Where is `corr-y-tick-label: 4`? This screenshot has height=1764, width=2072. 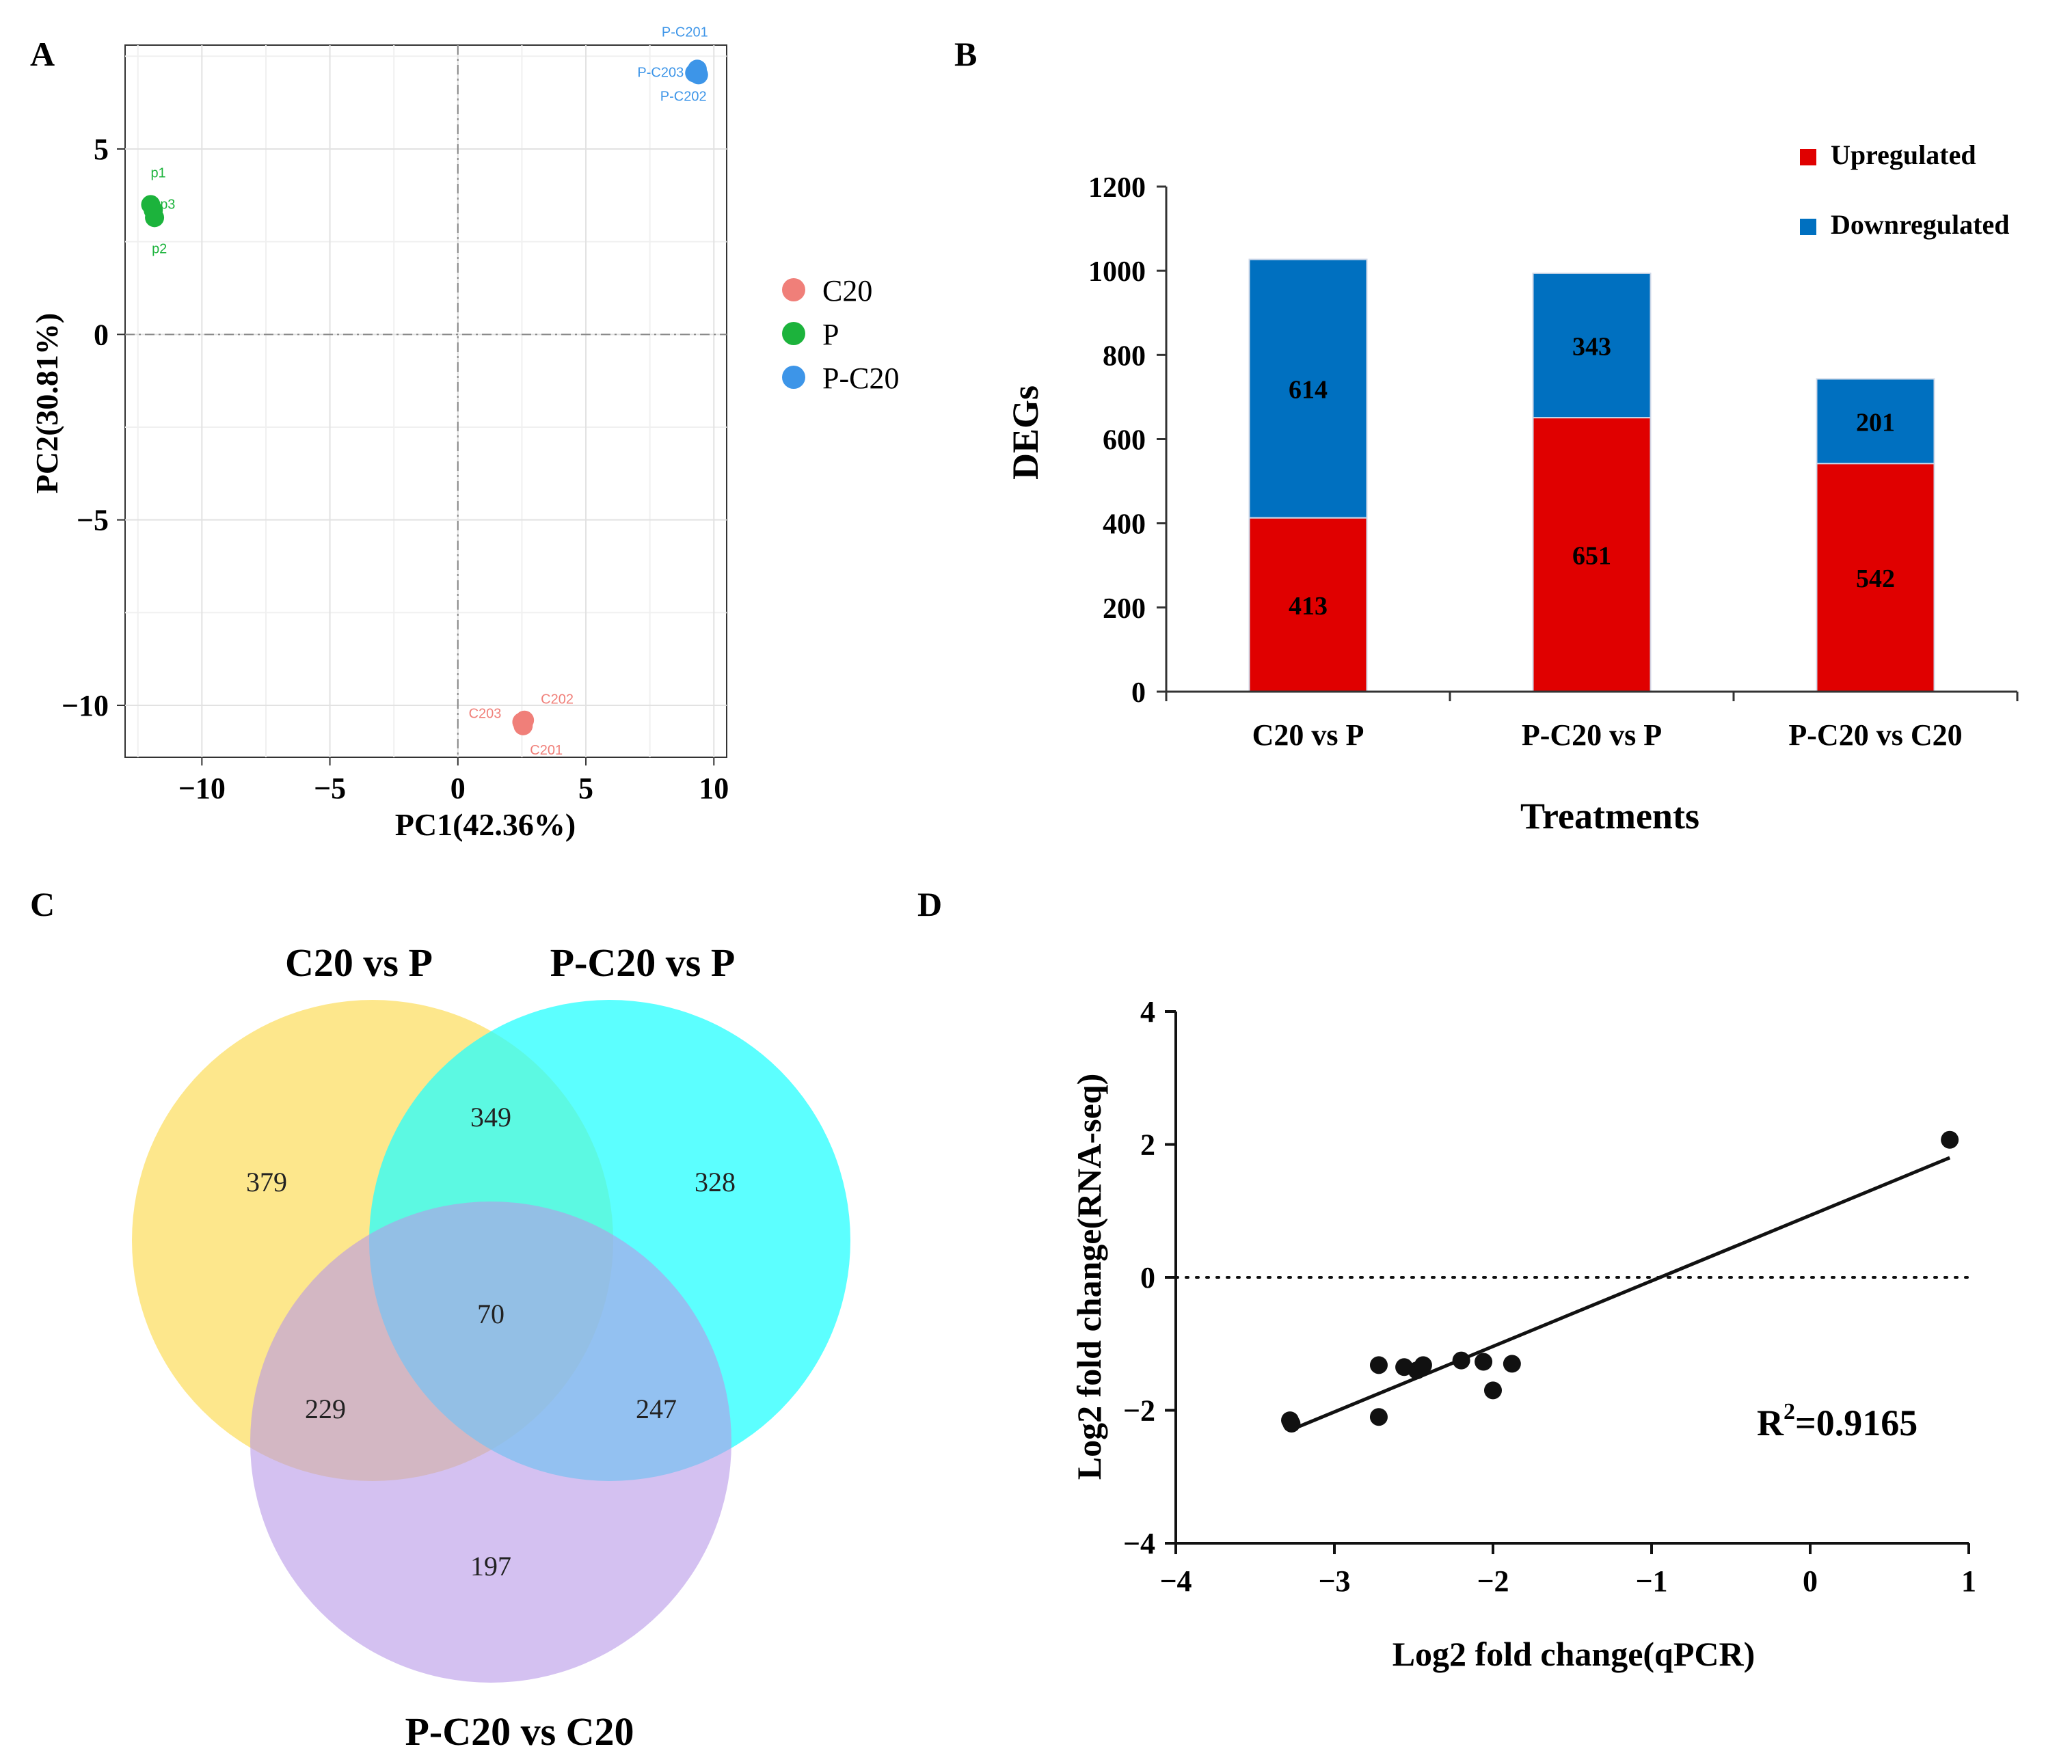 corr-y-tick-label: 4 is located at coordinates (1147, 1012).